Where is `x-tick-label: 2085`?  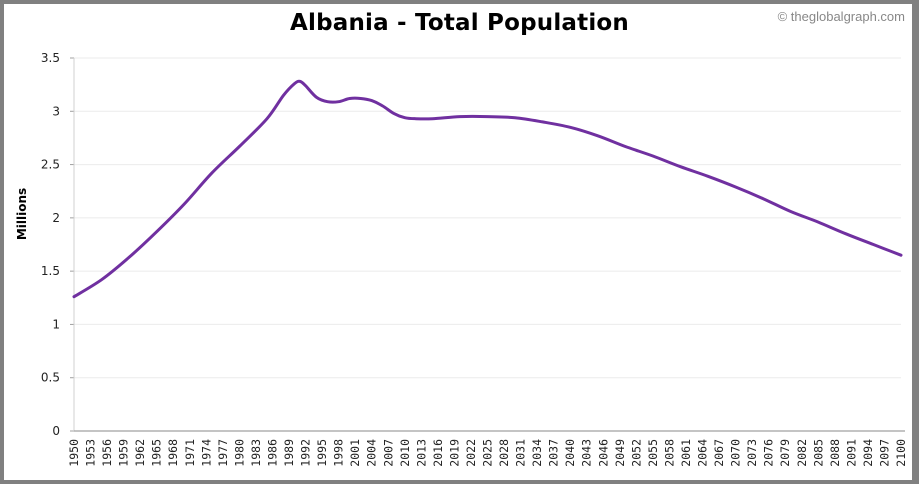
x-tick-label: 2085 is located at coordinates (818, 453).